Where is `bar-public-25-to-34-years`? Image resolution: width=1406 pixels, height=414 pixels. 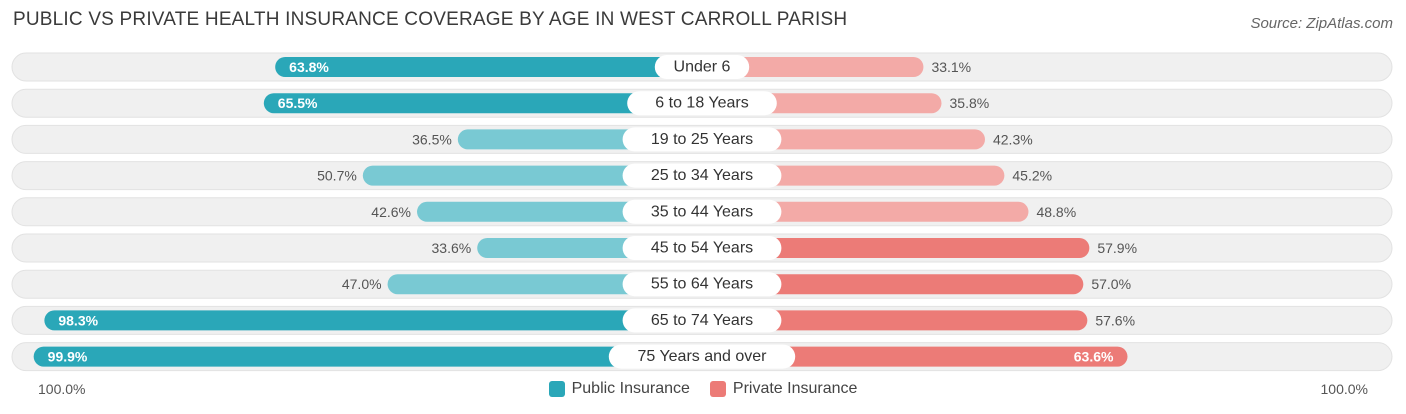 bar-public-25-to-34-years is located at coordinates (532, 175).